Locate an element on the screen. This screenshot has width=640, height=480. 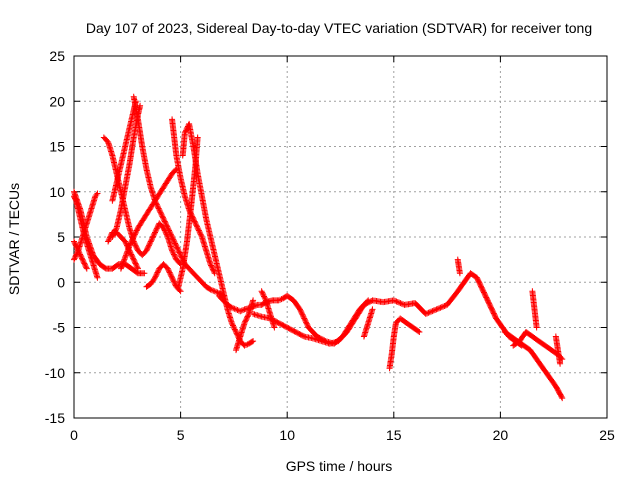
y-tick-label: 20 is located at coordinates (57, 101).